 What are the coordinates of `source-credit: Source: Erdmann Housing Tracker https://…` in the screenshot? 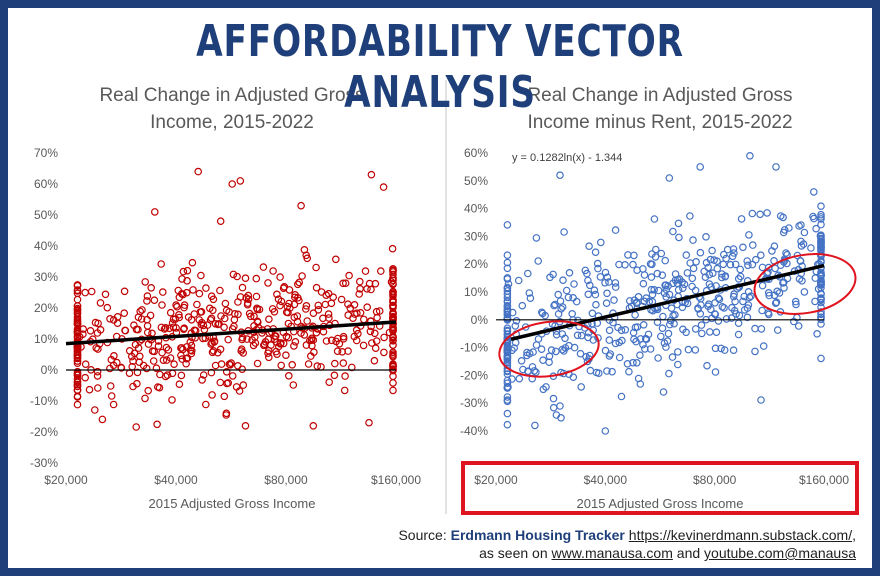 It's located at (627, 544).